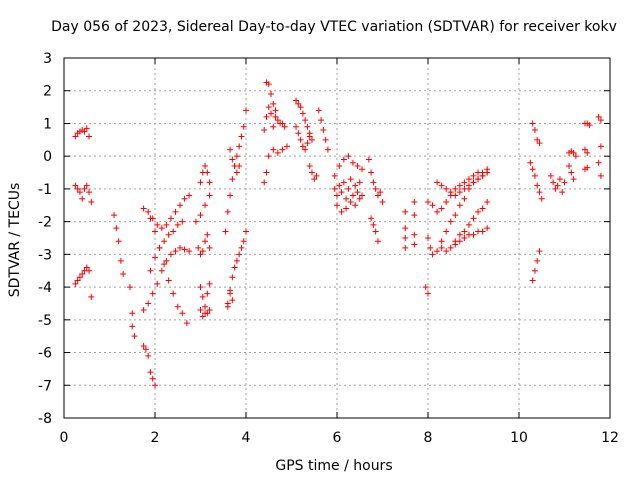 The image size is (640, 480). I want to click on series-arc-w, so click(304, 120).